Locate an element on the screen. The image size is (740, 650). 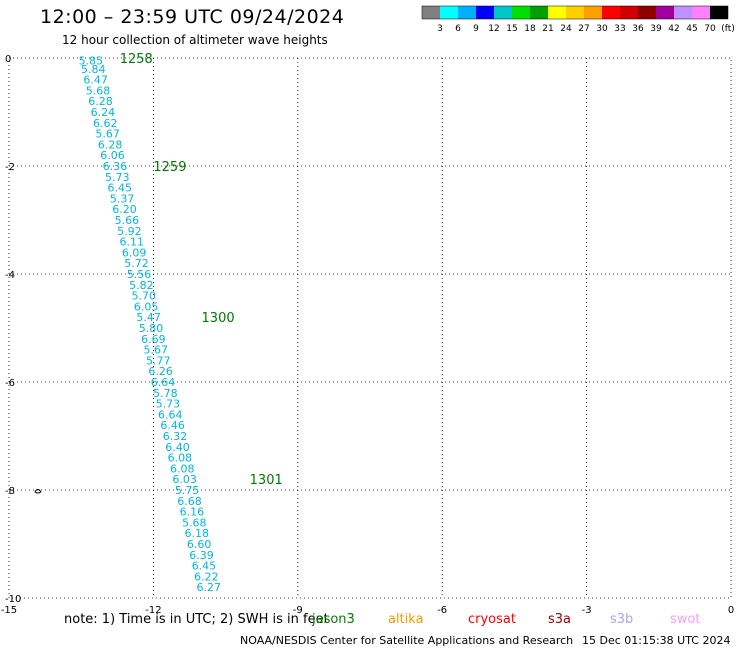
wave-height-point: 5.37 is located at coordinates (122, 198).